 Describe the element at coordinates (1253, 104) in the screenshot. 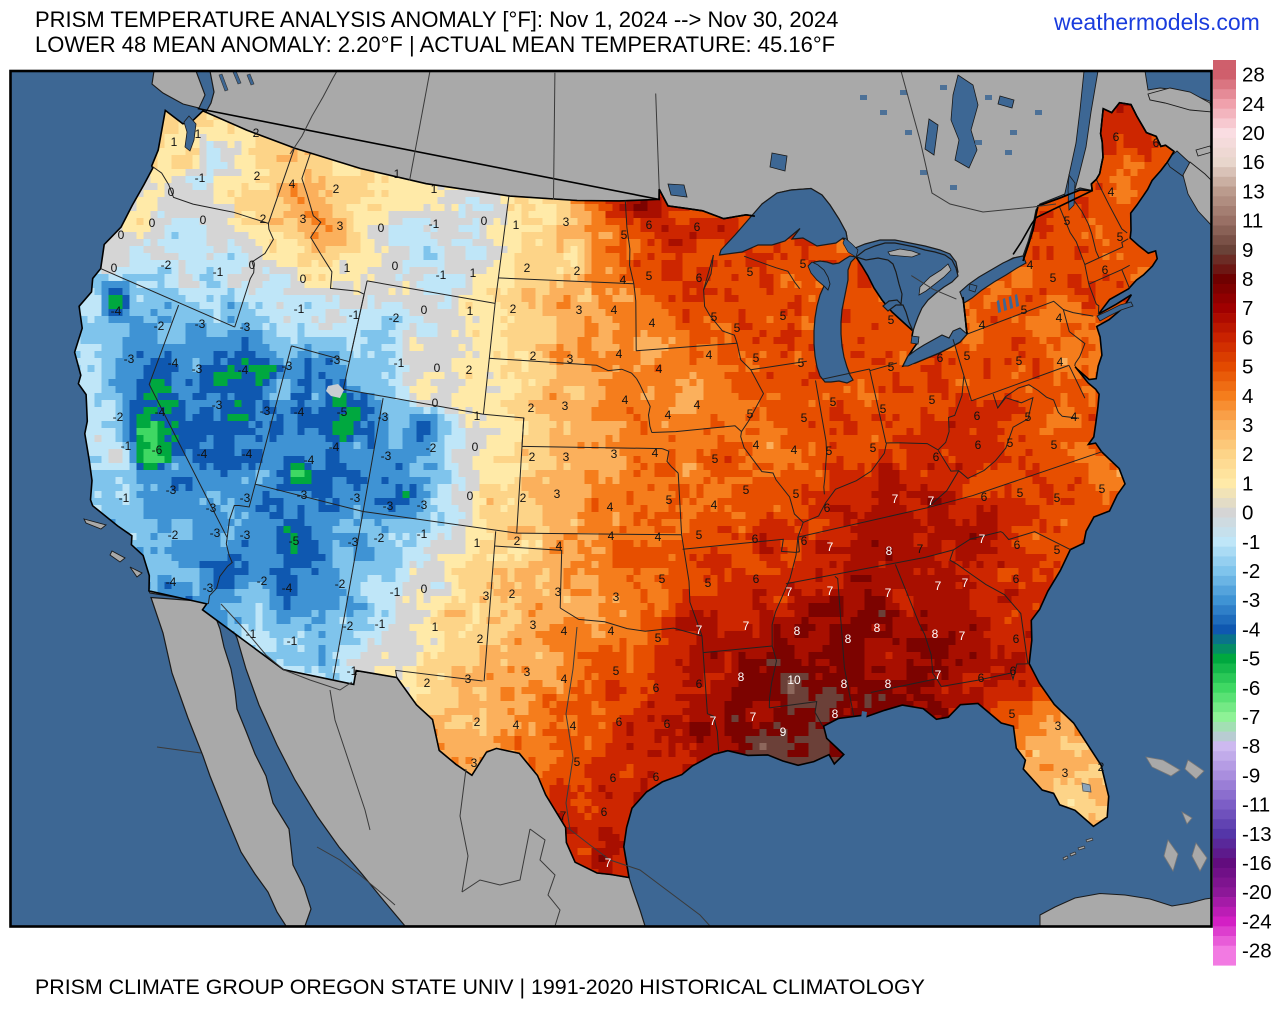

I see `svg-text: 24` at that location.